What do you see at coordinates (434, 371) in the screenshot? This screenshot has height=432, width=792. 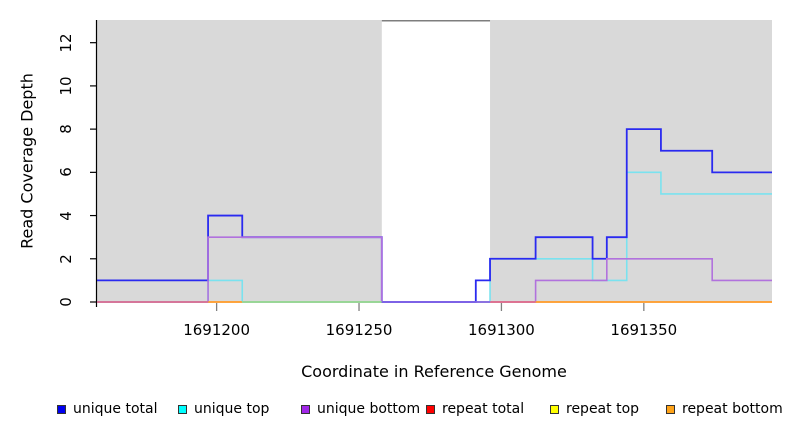 I see `x-axis-title: Coordinate in Reference Genome` at bounding box center [434, 371].